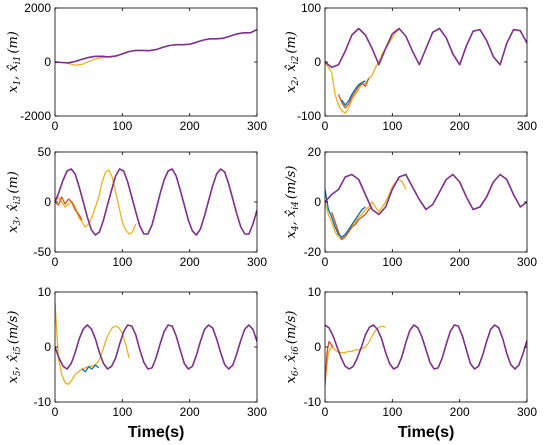  I want to click on y-tick-label: 50, so click(45, 152).